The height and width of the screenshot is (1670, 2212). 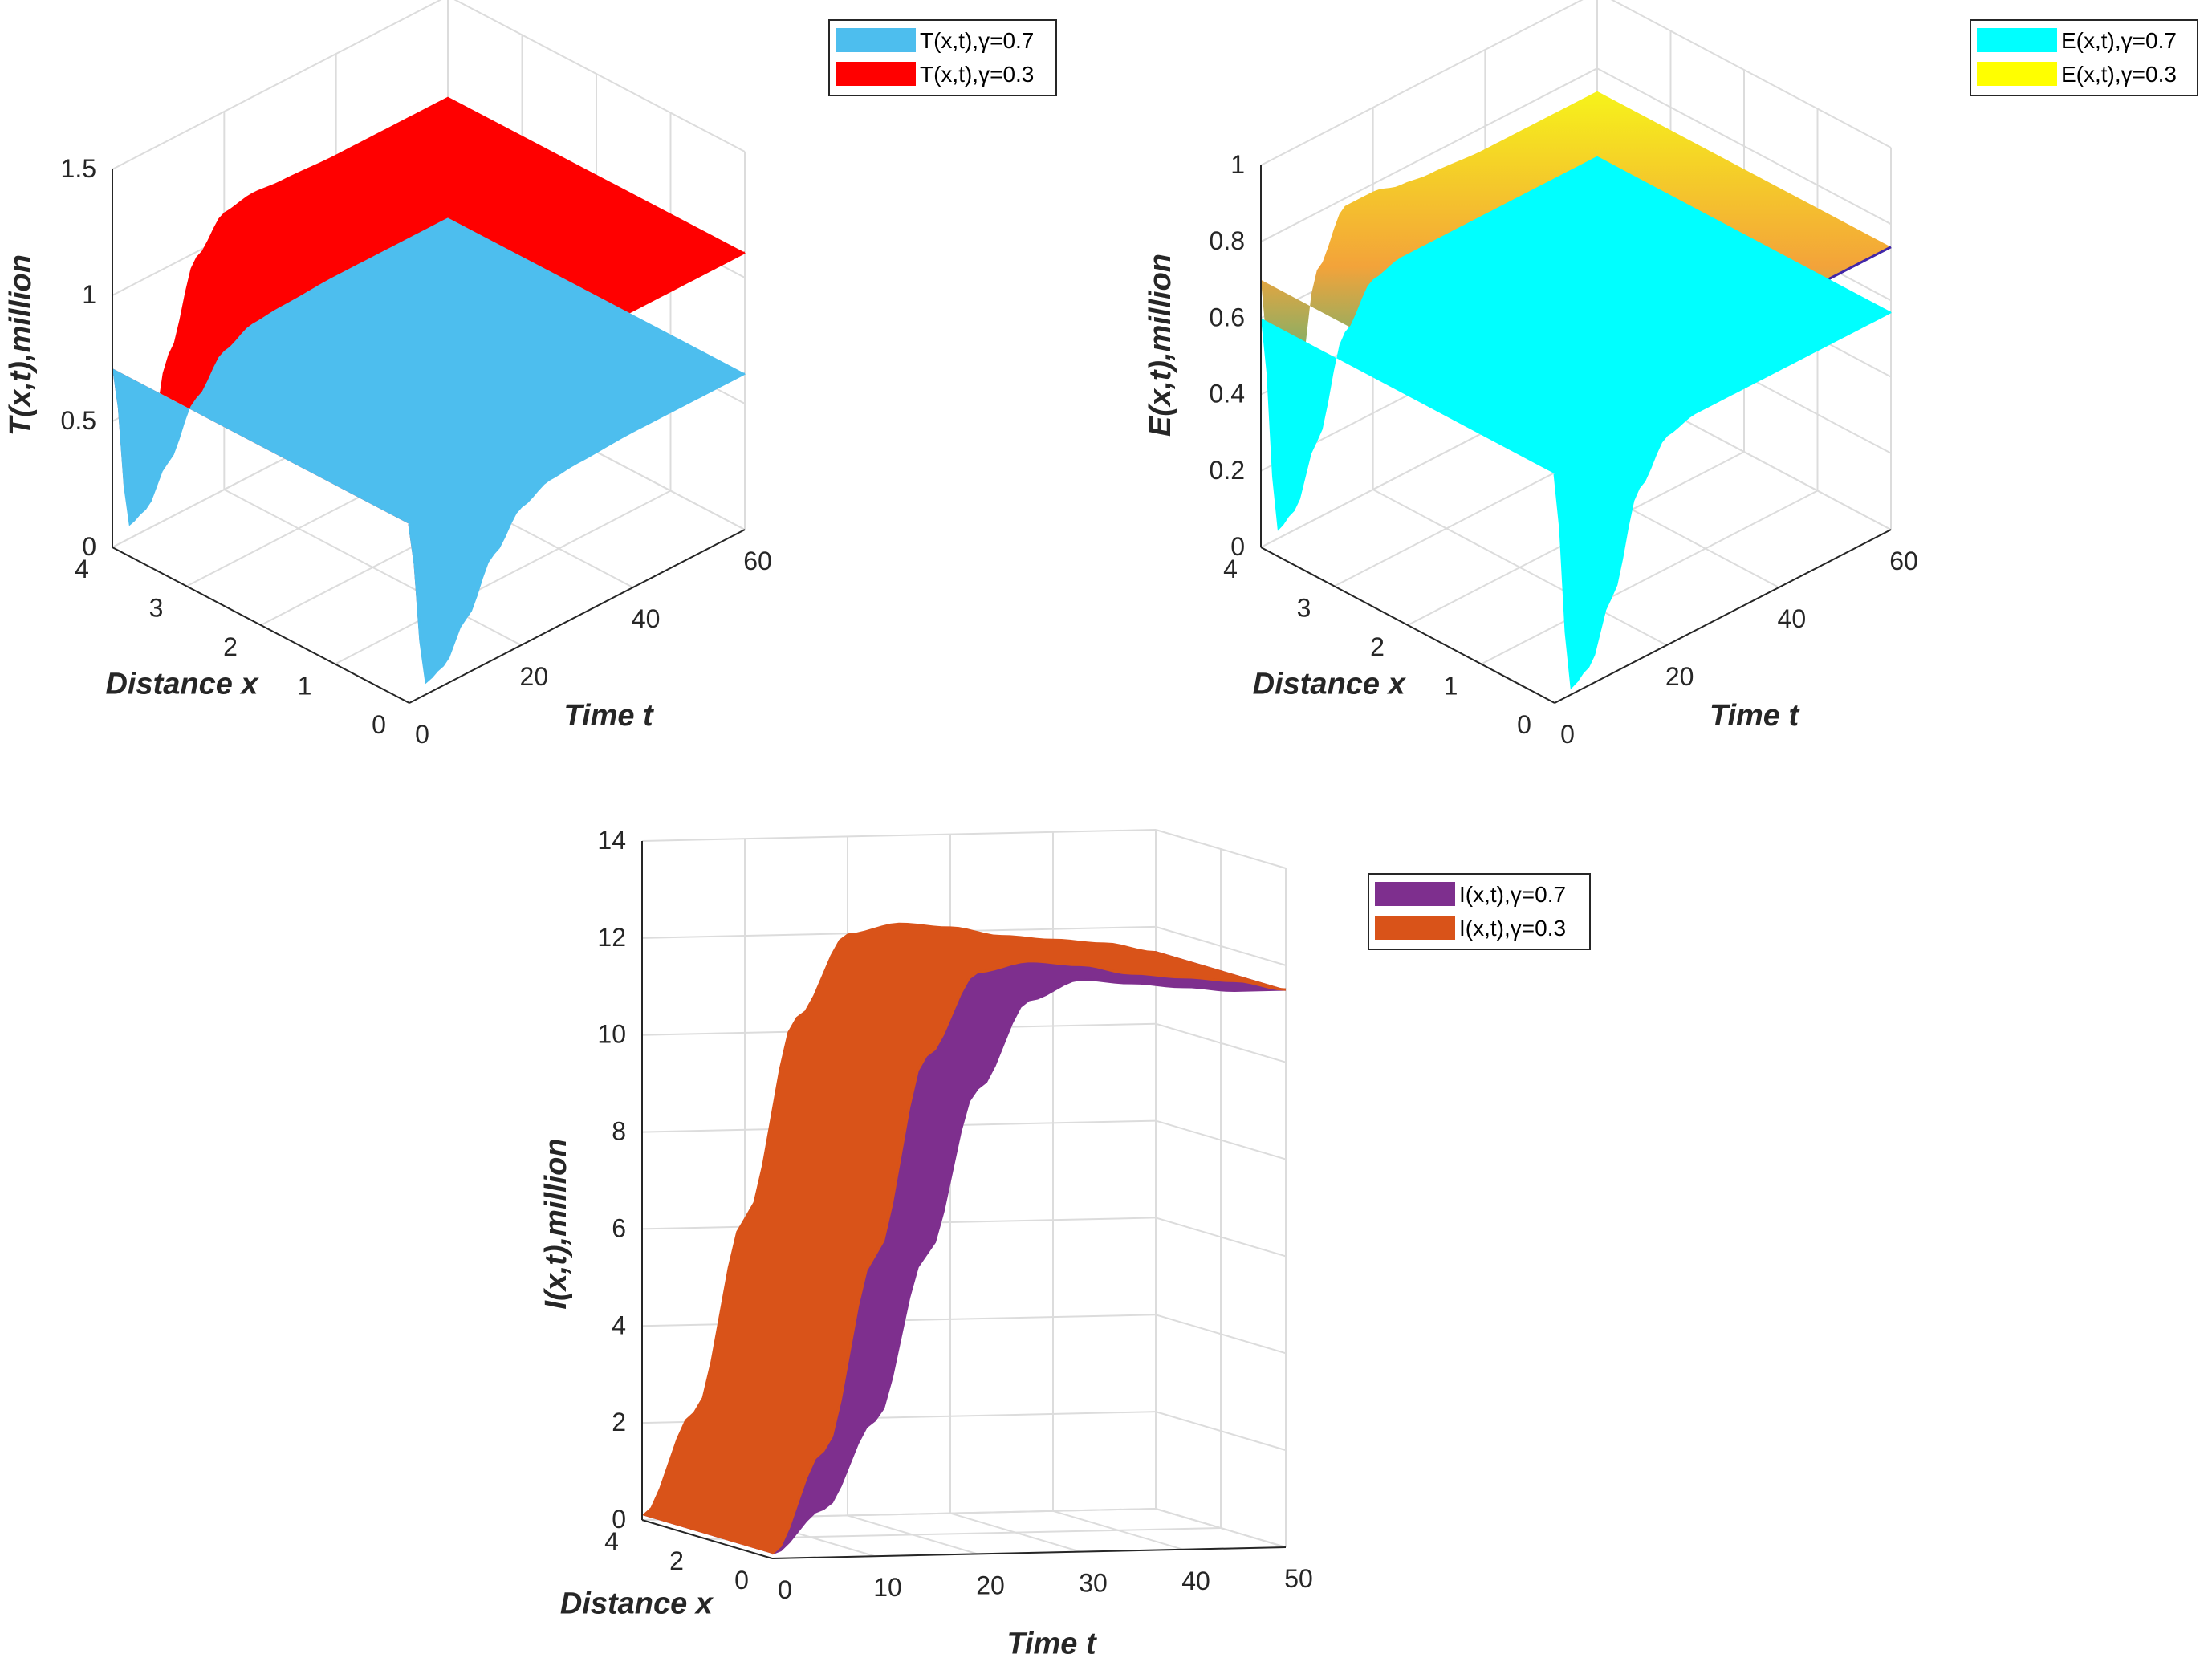 I want to click on t-tick-label: 30, so click(x=1094, y=1583).